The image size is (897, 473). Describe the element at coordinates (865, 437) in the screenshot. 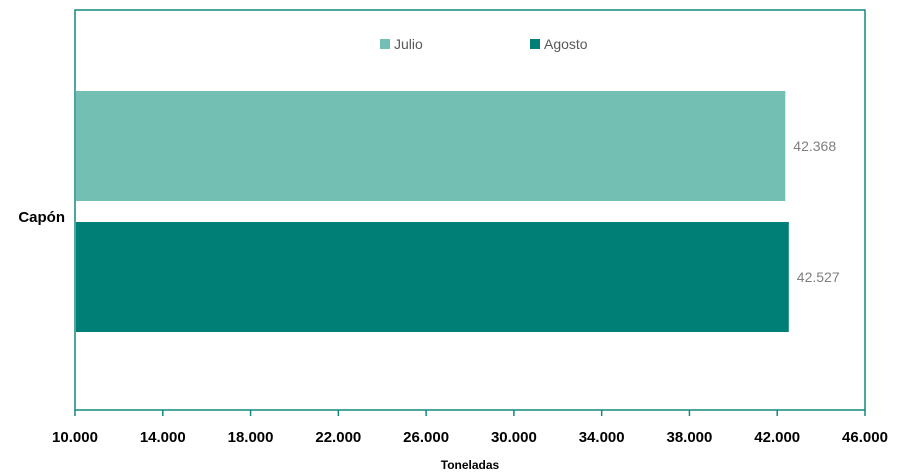

I see `x-tick-label: 46.000` at that location.